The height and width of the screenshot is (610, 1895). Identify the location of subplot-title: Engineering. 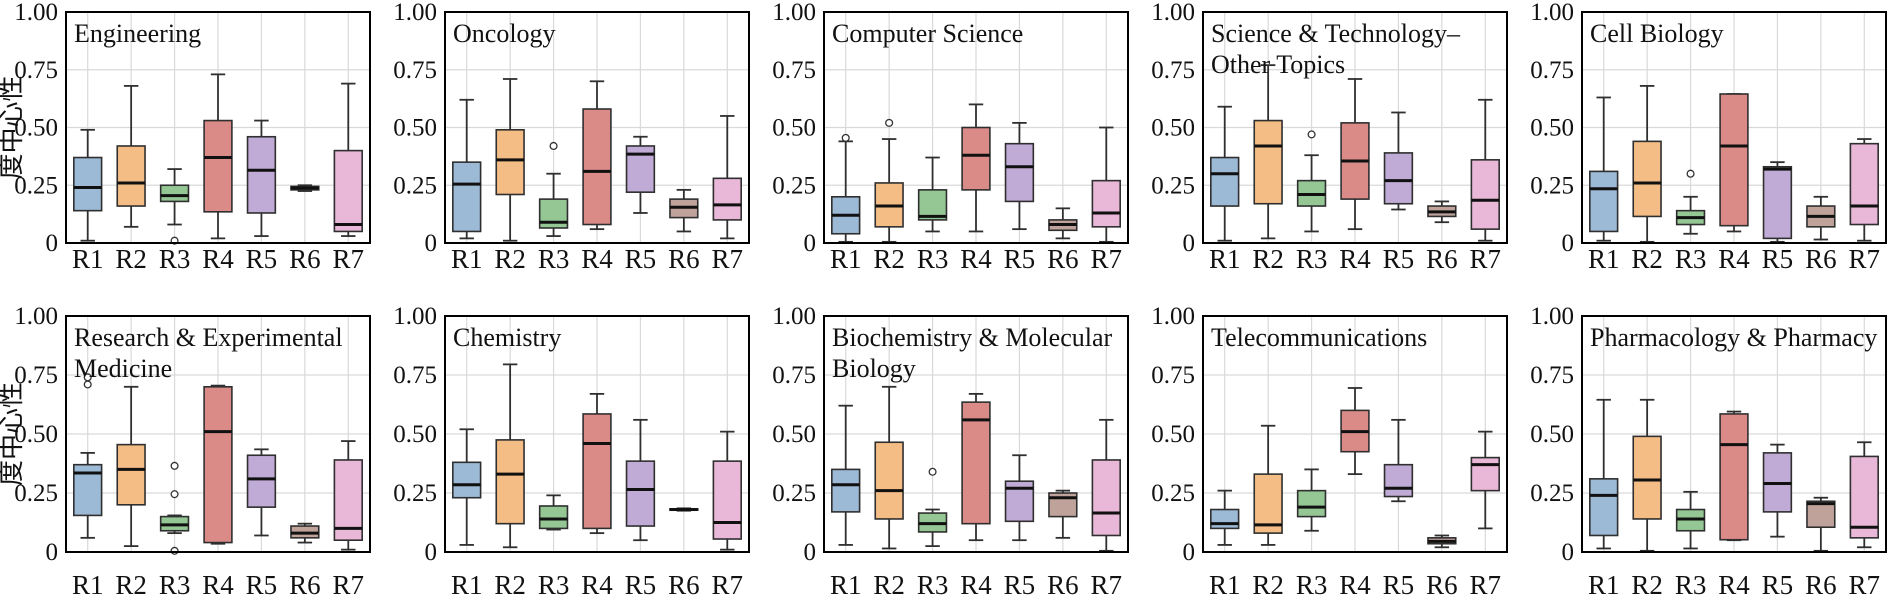
(137, 33).